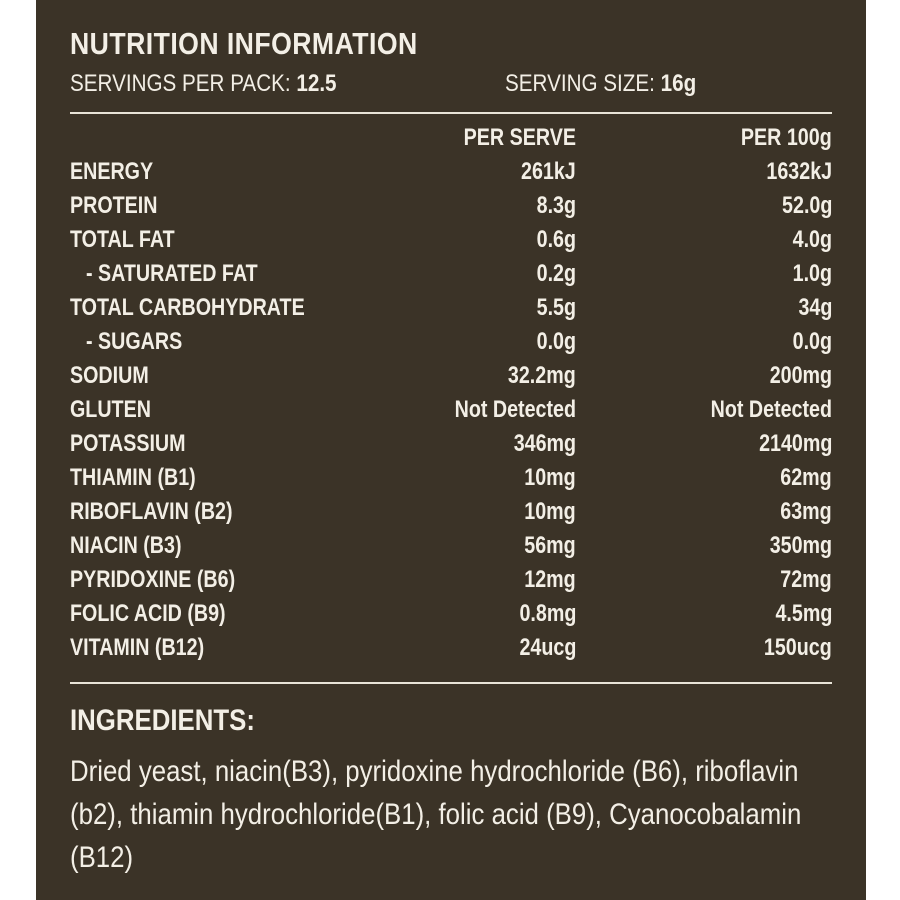  I want to click on divider-bottom, so click(451, 683).